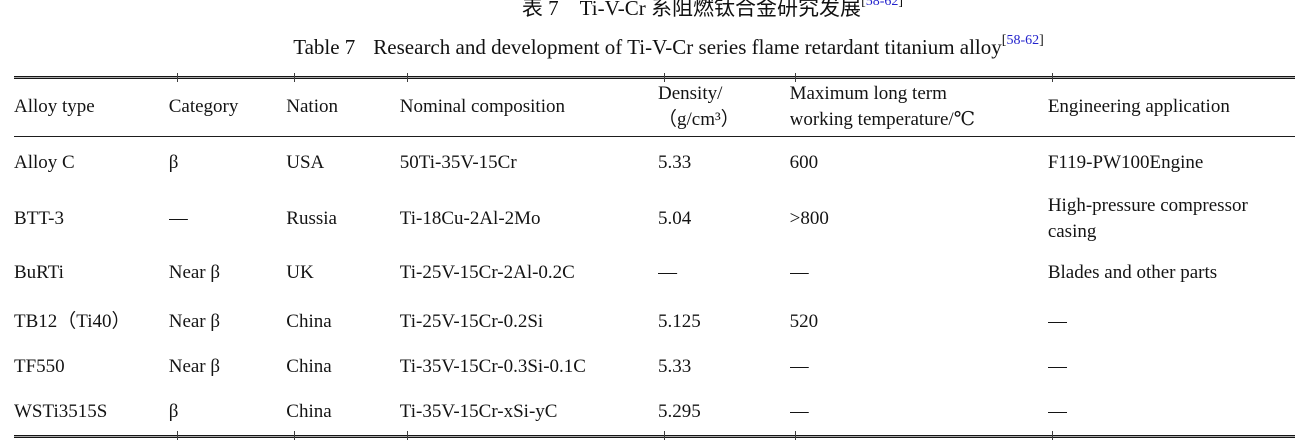  Describe the element at coordinates (478, 411) in the screenshot. I see `cell-composition: Ti-35V-15Cr-xSi-yC` at that location.